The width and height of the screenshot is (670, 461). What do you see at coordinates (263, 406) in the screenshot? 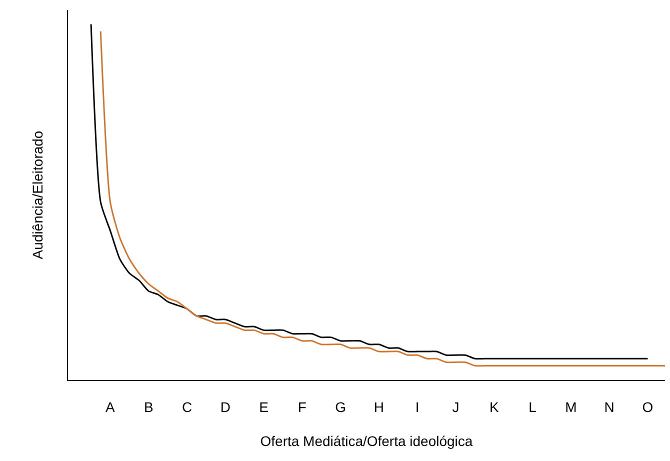
I see `x-tick-label: E` at bounding box center [263, 406].